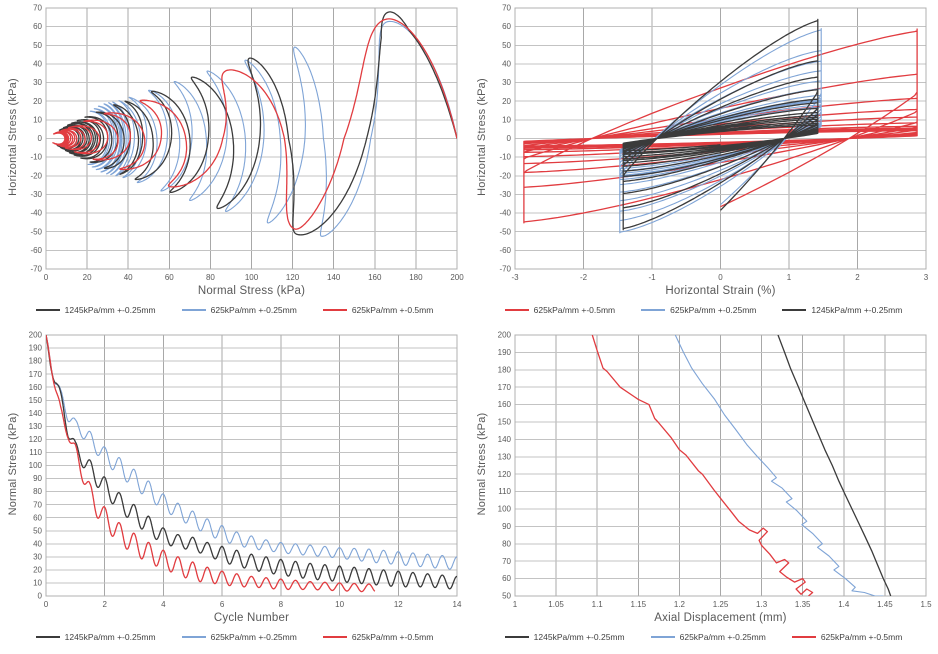 The image size is (938, 654). What do you see at coordinates (251, 291) in the screenshot?
I see `x-axis-title: Normal Stress (kPa)` at bounding box center [251, 291].